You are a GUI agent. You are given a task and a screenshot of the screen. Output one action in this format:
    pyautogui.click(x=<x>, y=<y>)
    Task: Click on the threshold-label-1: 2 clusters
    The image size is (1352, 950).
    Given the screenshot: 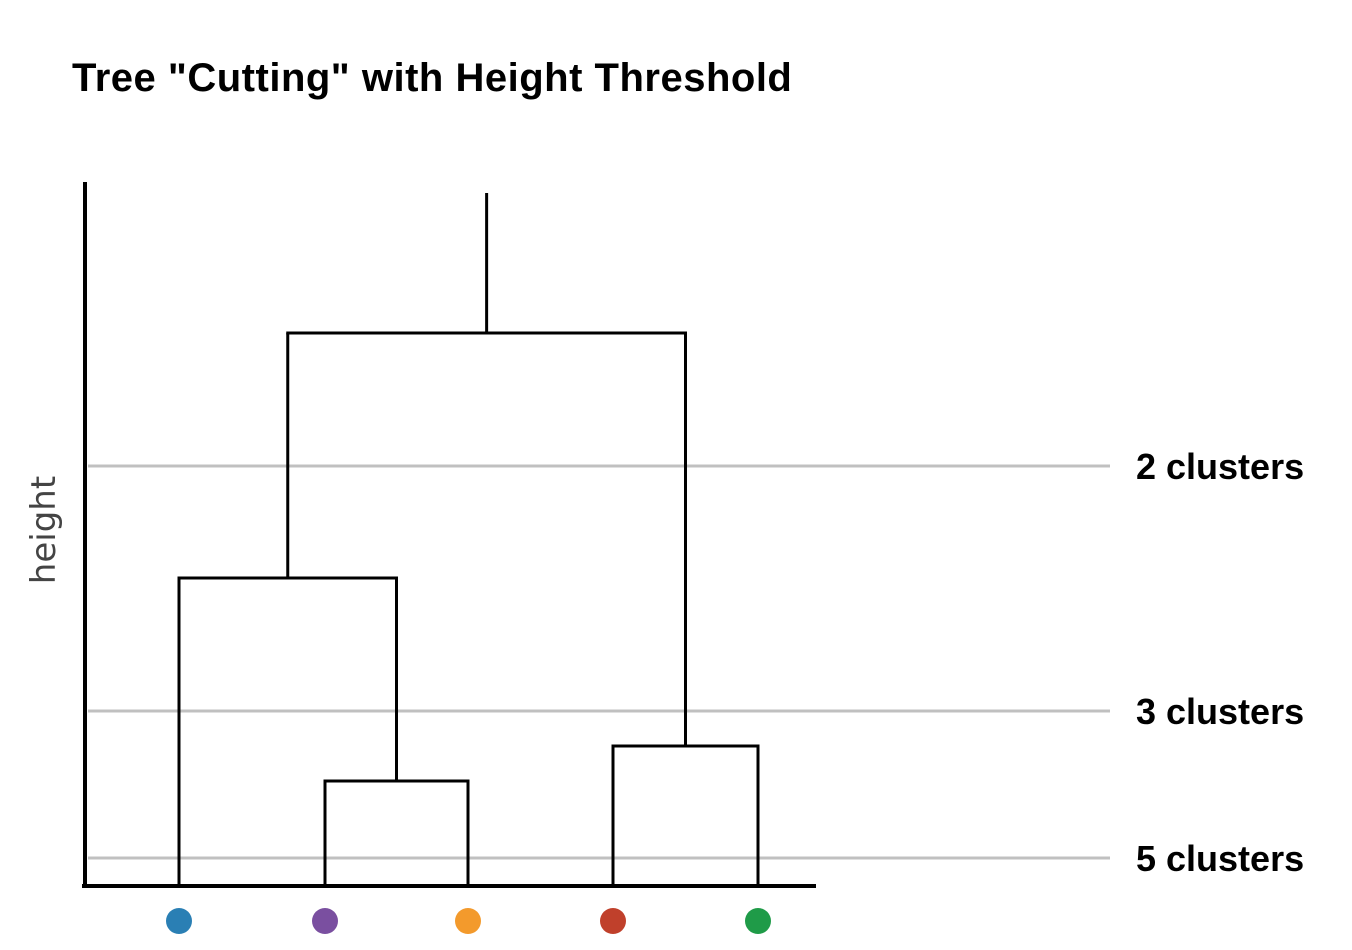 What is the action you would take?
    pyautogui.click(x=1220, y=466)
    